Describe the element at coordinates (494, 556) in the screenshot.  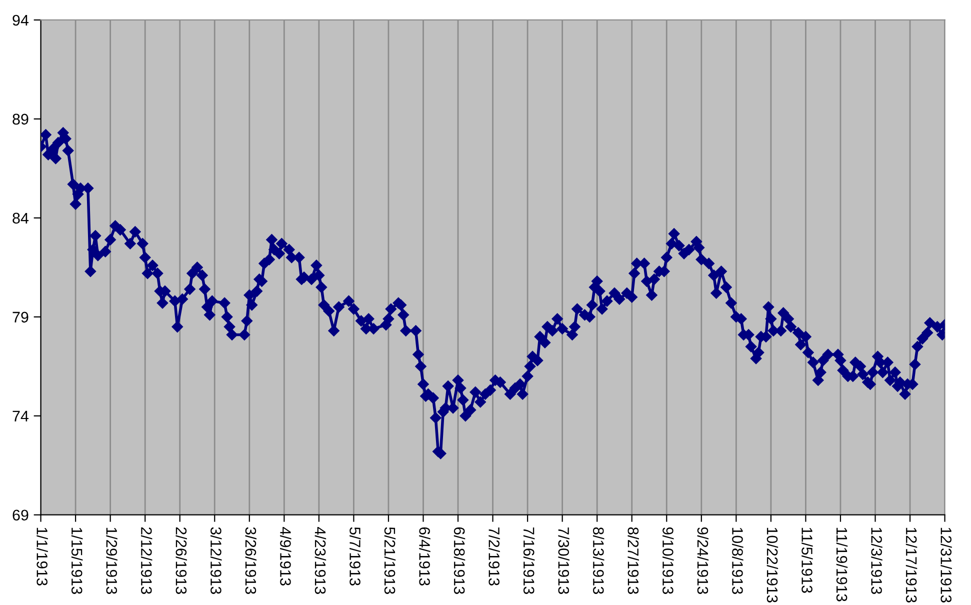
I see `x-tick-label: 7/2/1913` at that location.